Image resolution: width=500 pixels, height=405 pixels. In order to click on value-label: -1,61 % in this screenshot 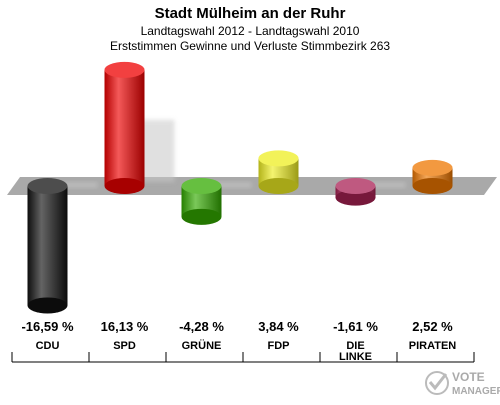, I will do `click(355, 326)`.